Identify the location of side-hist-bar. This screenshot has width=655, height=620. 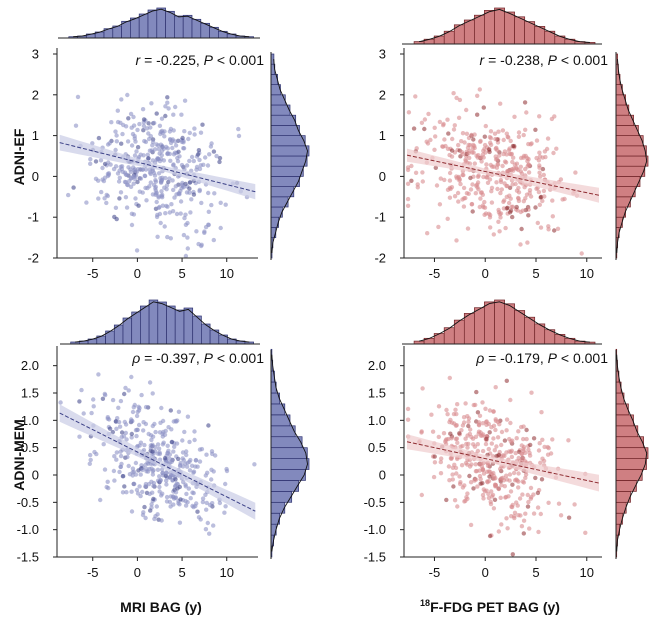
(285, 130).